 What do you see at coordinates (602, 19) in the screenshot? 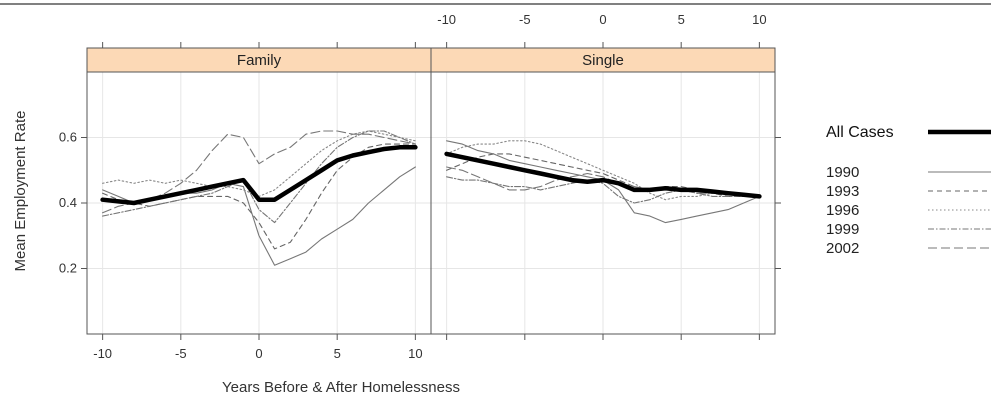
I see `x-tick-label-top: 0` at bounding box center [602, 19].